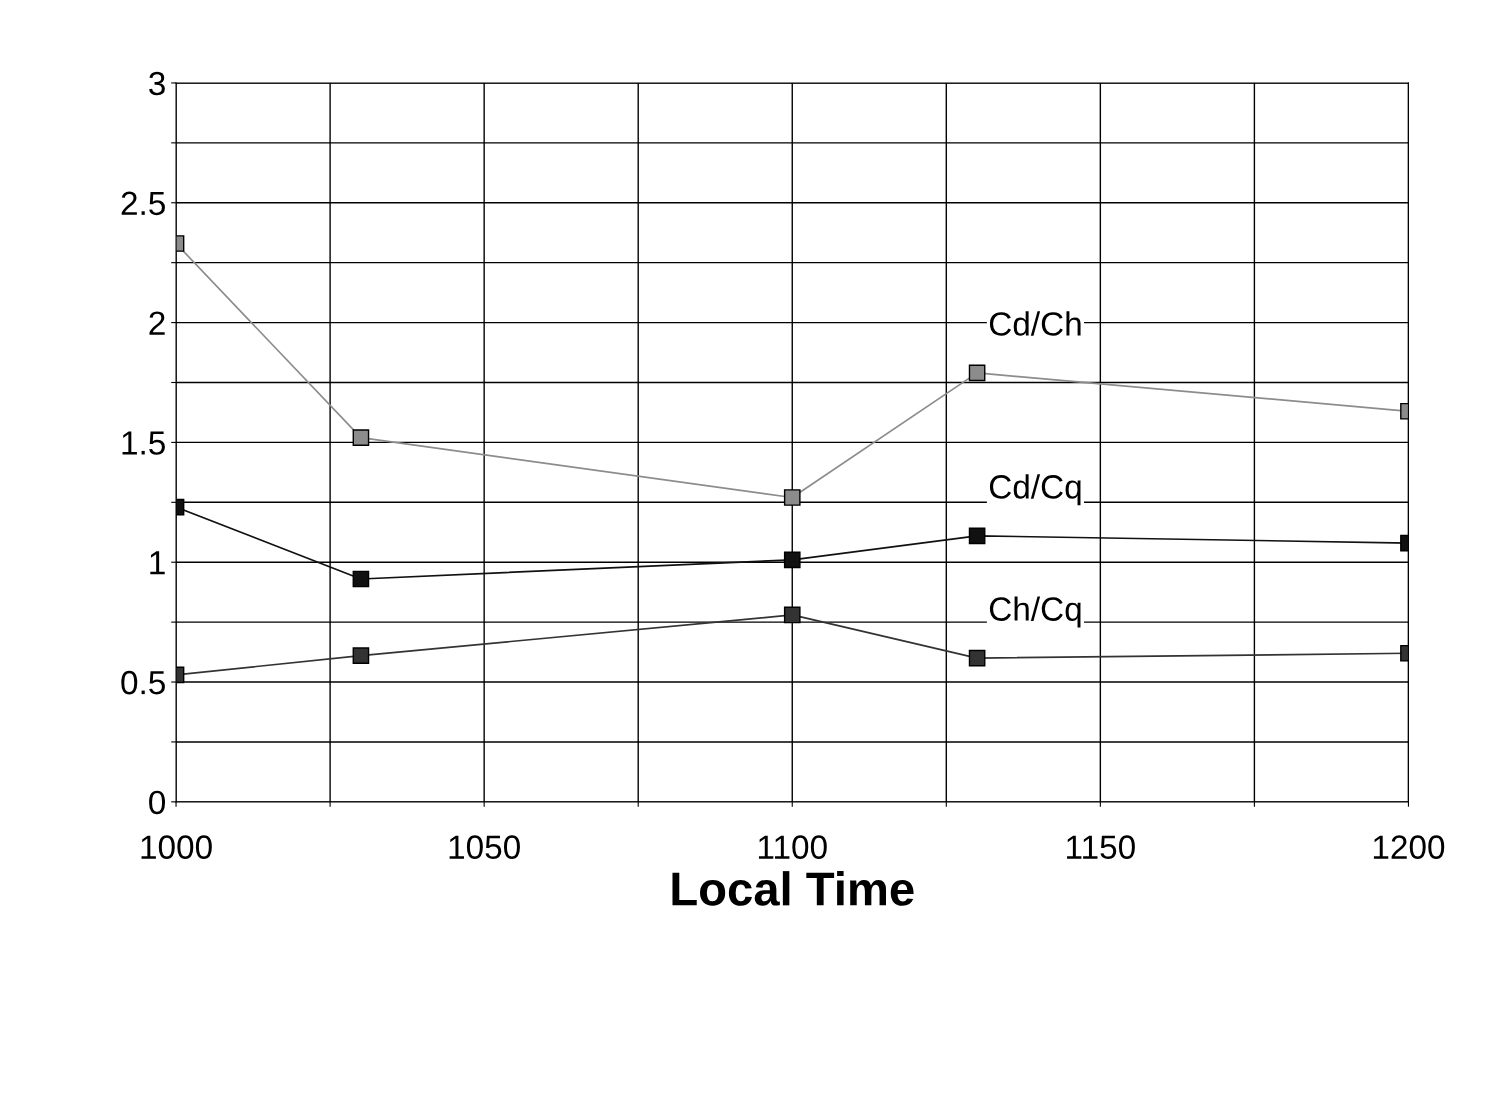  Describe the element at coordinates (143, 443) in the screenshot. I see `y-tick-label: 1.5` at that location.